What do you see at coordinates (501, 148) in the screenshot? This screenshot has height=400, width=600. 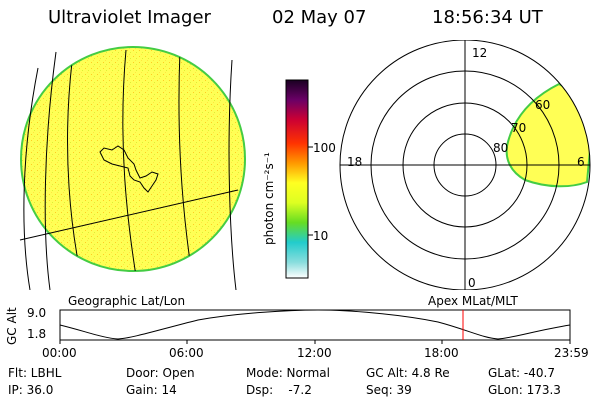 I see `lat-label-80: 80` at bounding box center [501, 148].